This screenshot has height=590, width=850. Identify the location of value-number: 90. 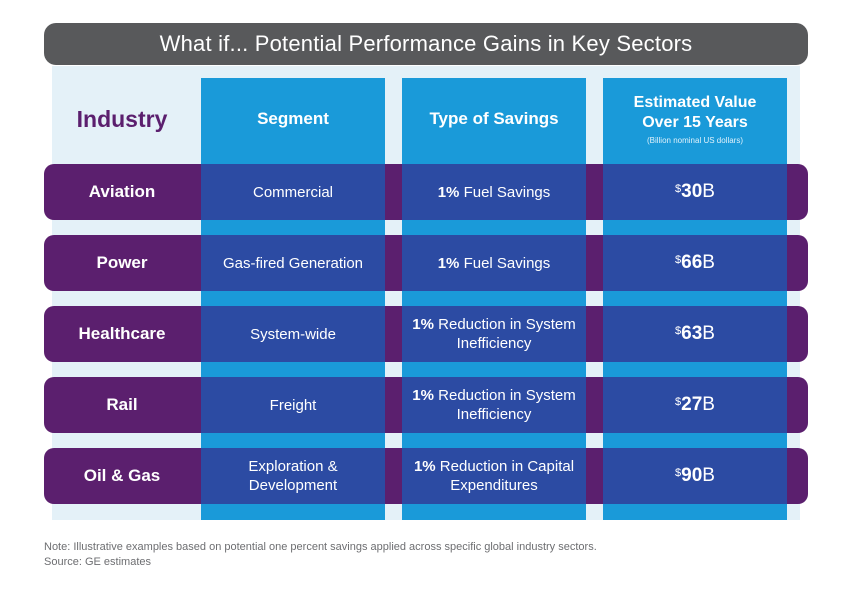
(692, 475).